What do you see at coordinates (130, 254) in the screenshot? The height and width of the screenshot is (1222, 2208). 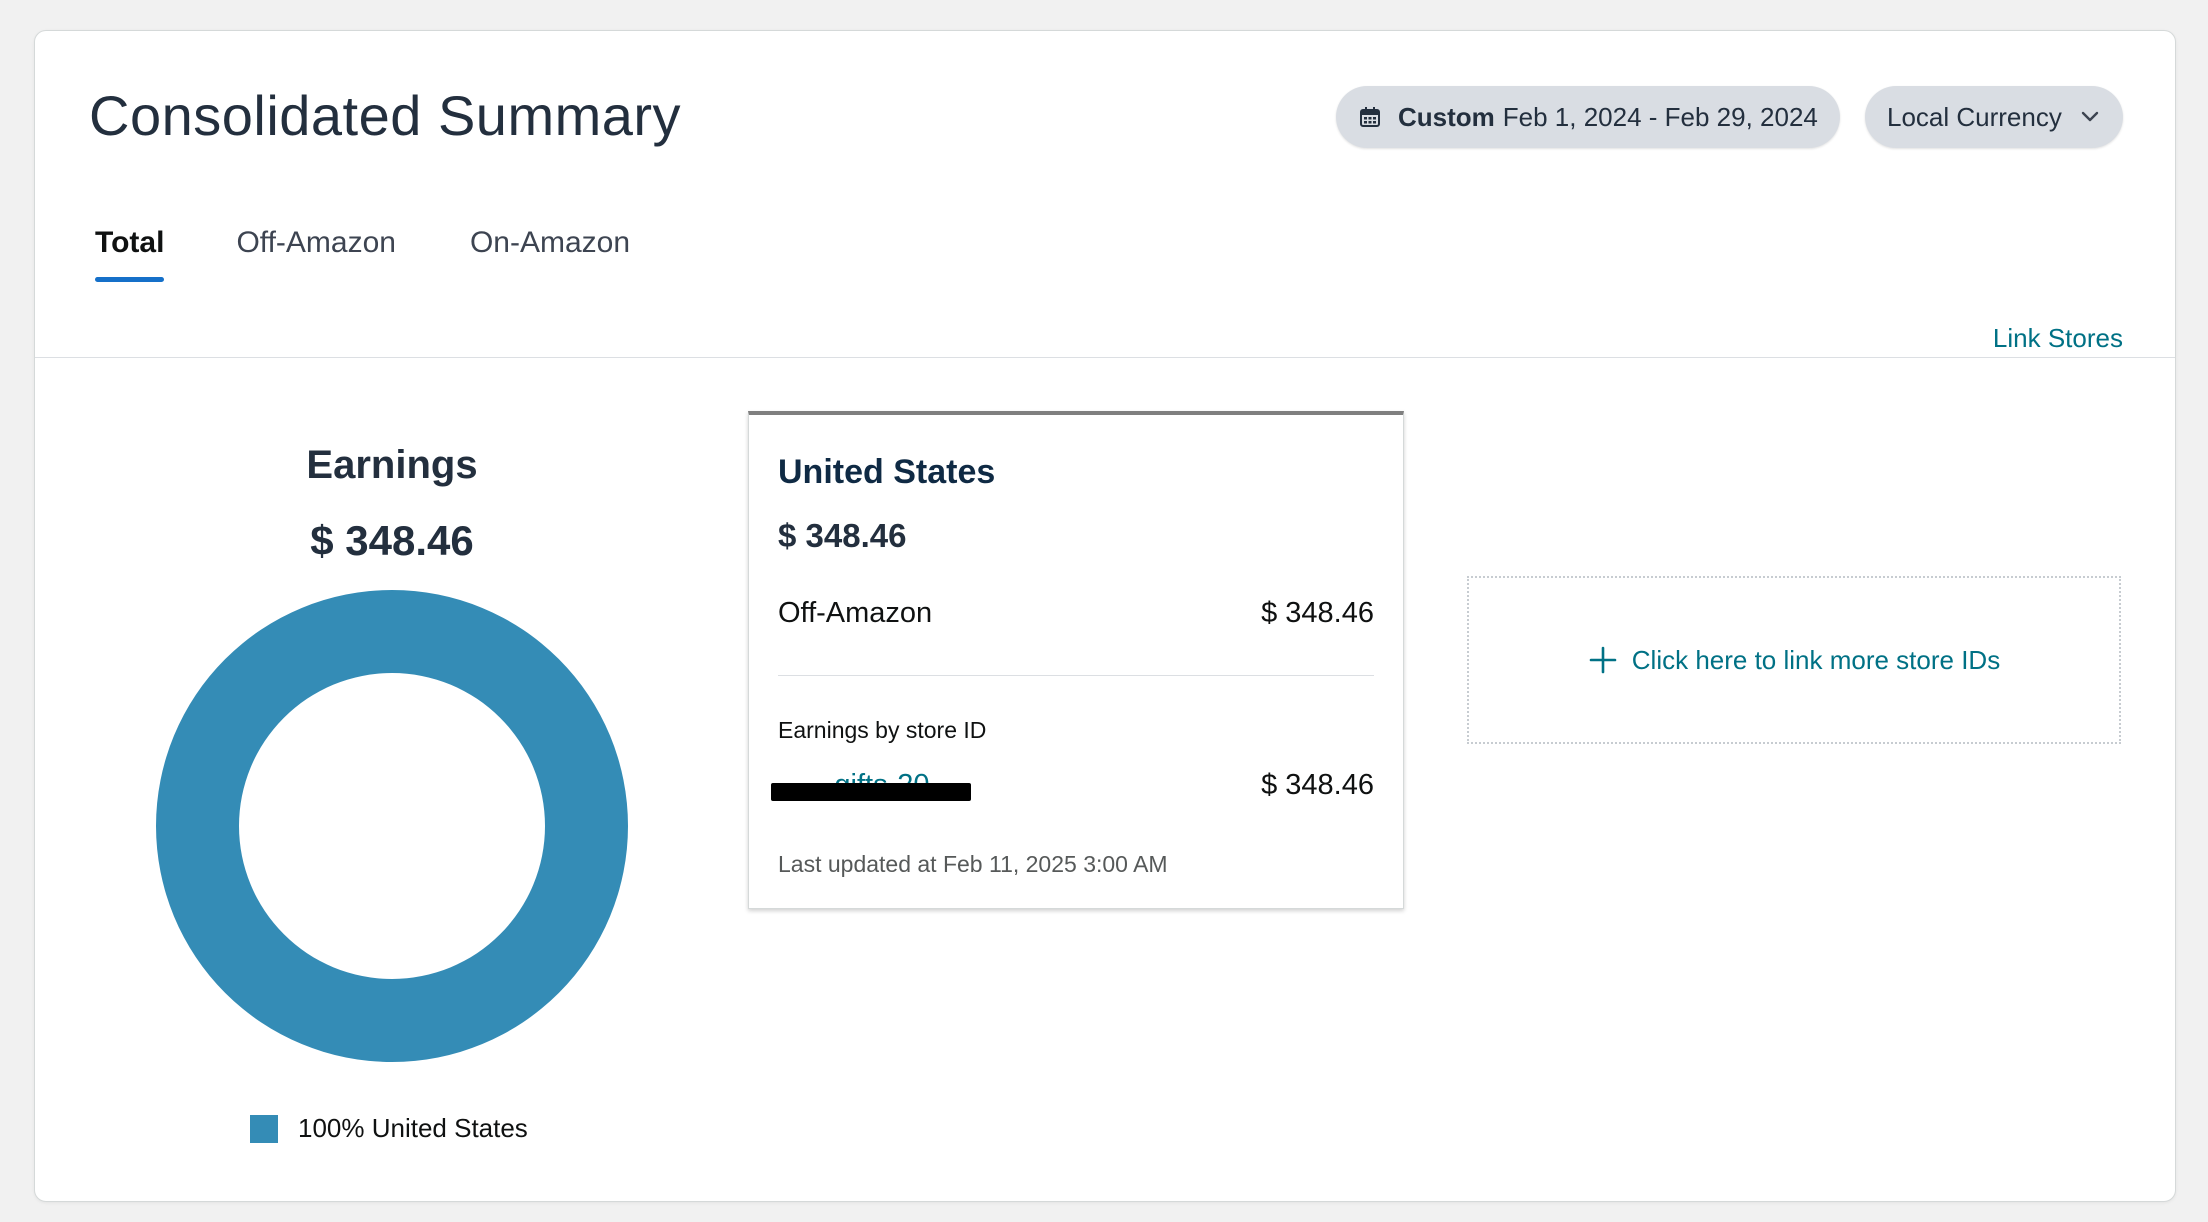 I see `tab-total: Total` at bounding box center [130, 254].